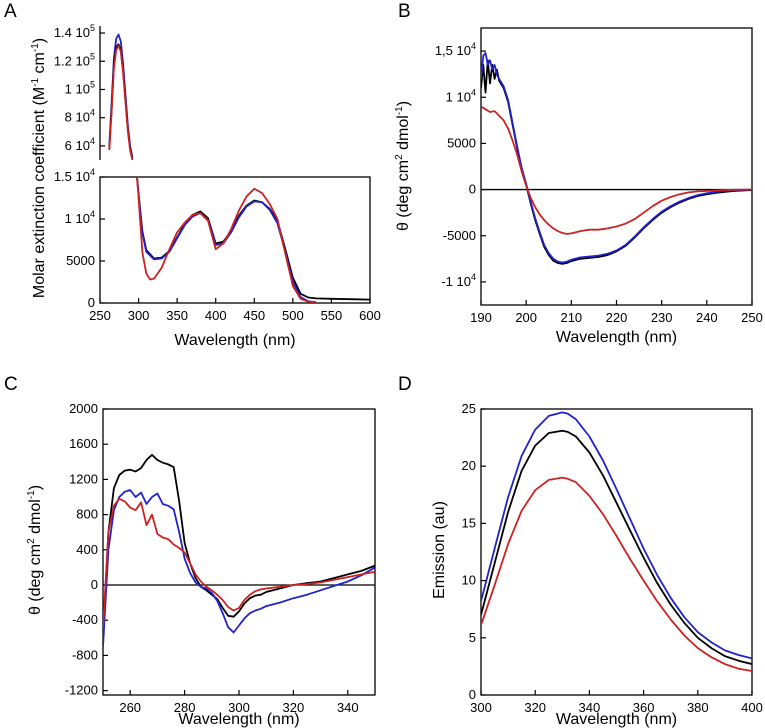 The height and width of the screenshot is (728, 765). What do you see at coordinates (439, 550) in the screenshot?
I see `panel-d-y-axis-label: Emission (au)` at bounding box center [439, 550].